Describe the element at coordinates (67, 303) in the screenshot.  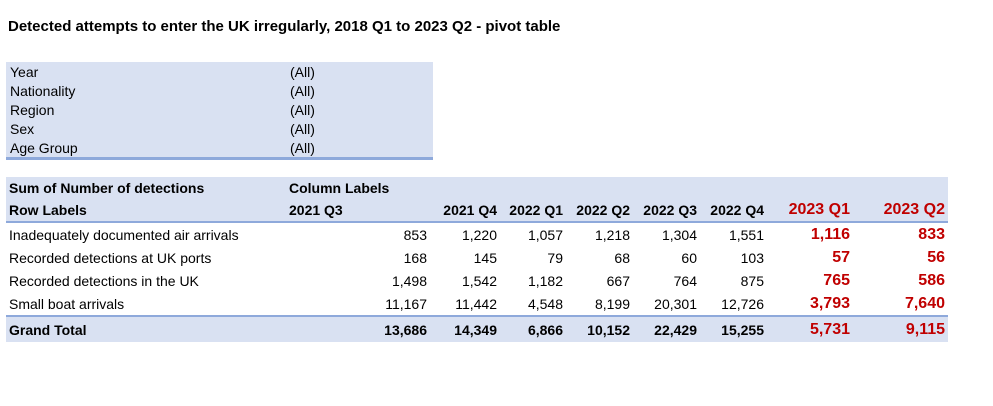
I see `row-label-cell: Small boat arrivals` at that location.